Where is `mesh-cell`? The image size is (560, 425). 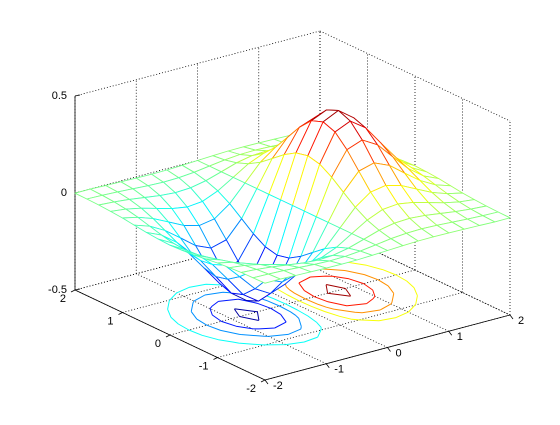
mesh-cell is located at coordinates (266, 278).